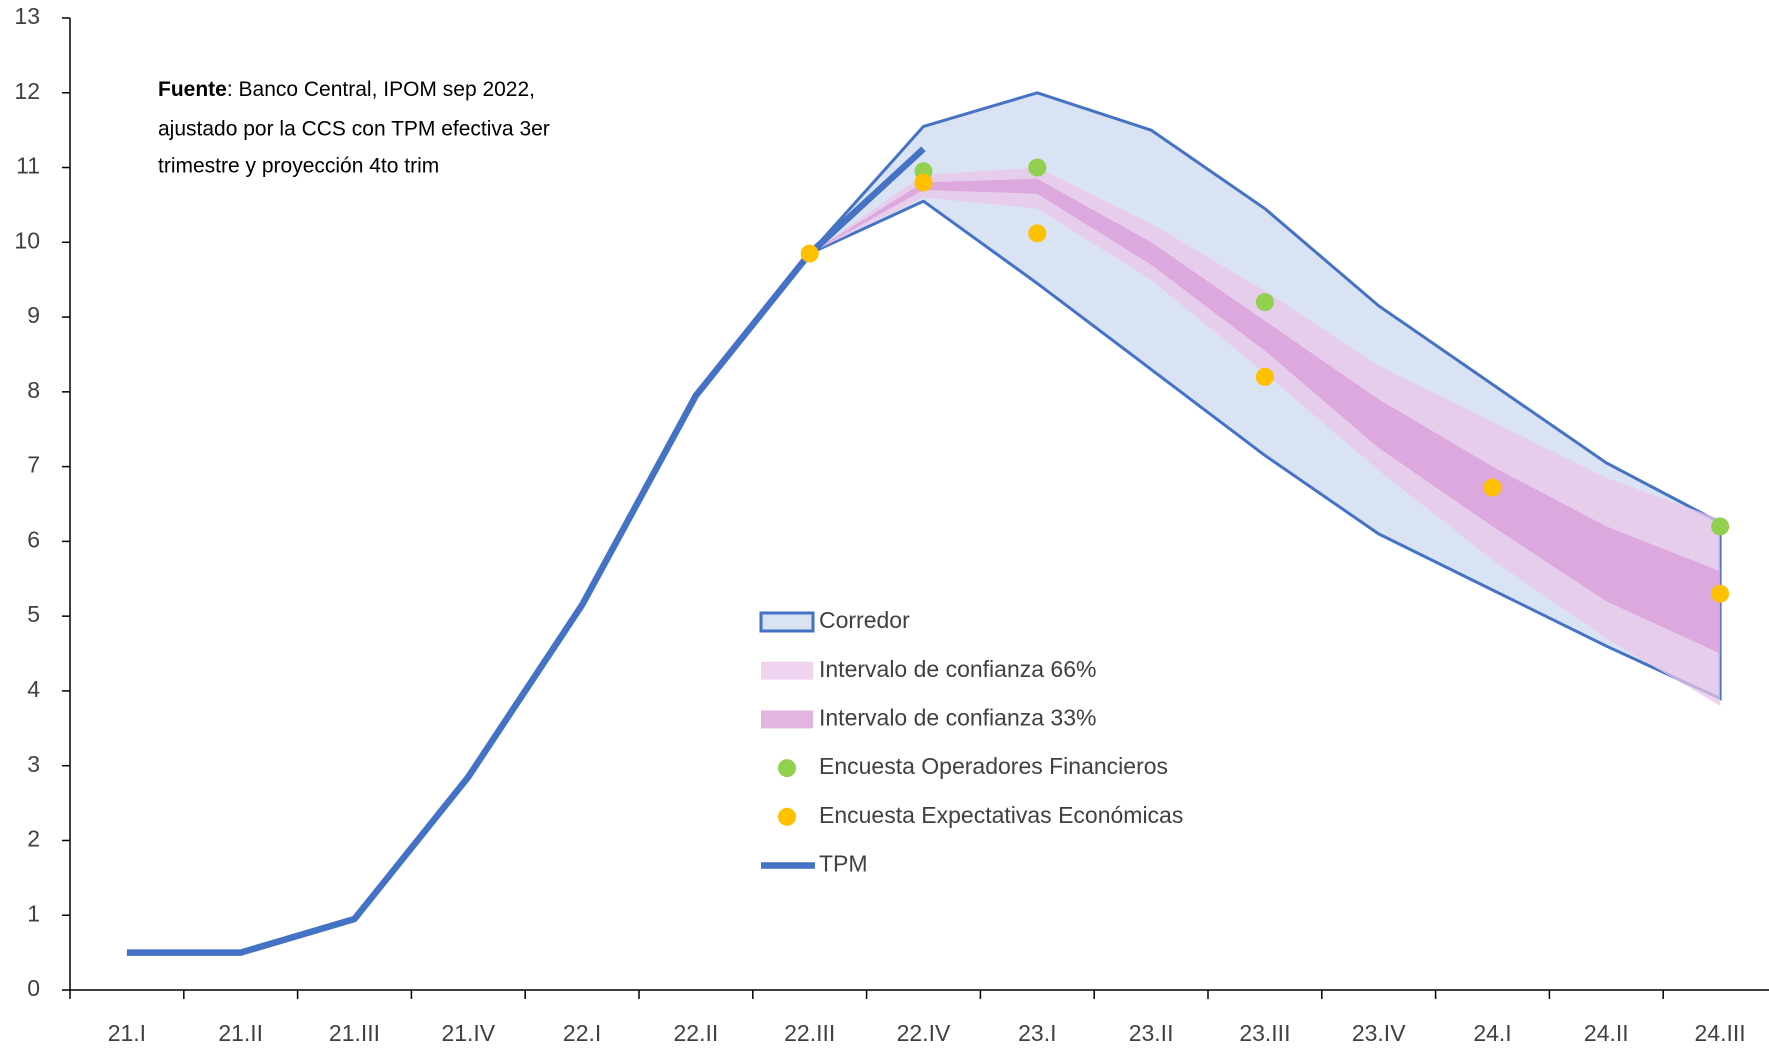 Image resolution: width=1769 pixels, height=1060 pixels. Describe the element at coordinates (192, 89) in the screenshot. I see `annotation-bold: Fuente` at that location.